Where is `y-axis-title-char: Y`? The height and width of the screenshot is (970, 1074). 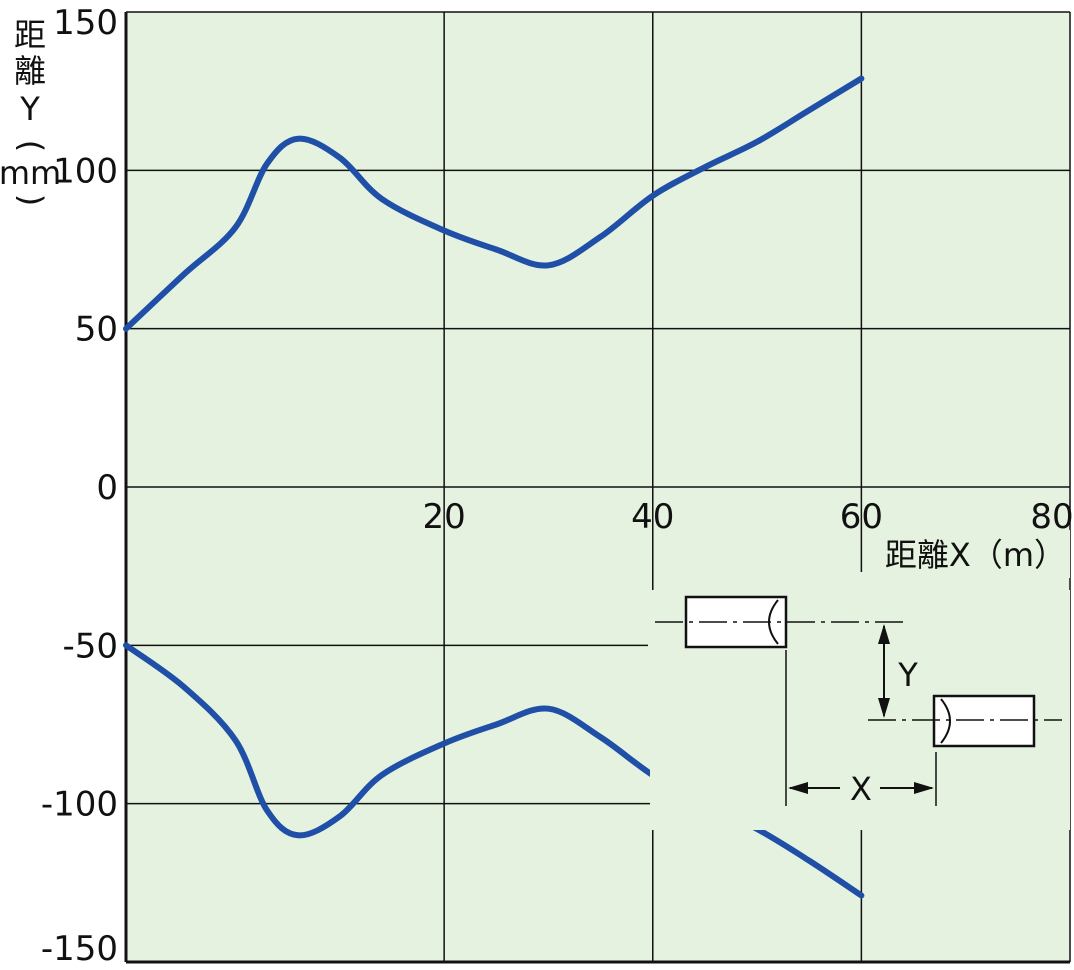
y-axis-title-char: Y is located at coordinates (29, 109).